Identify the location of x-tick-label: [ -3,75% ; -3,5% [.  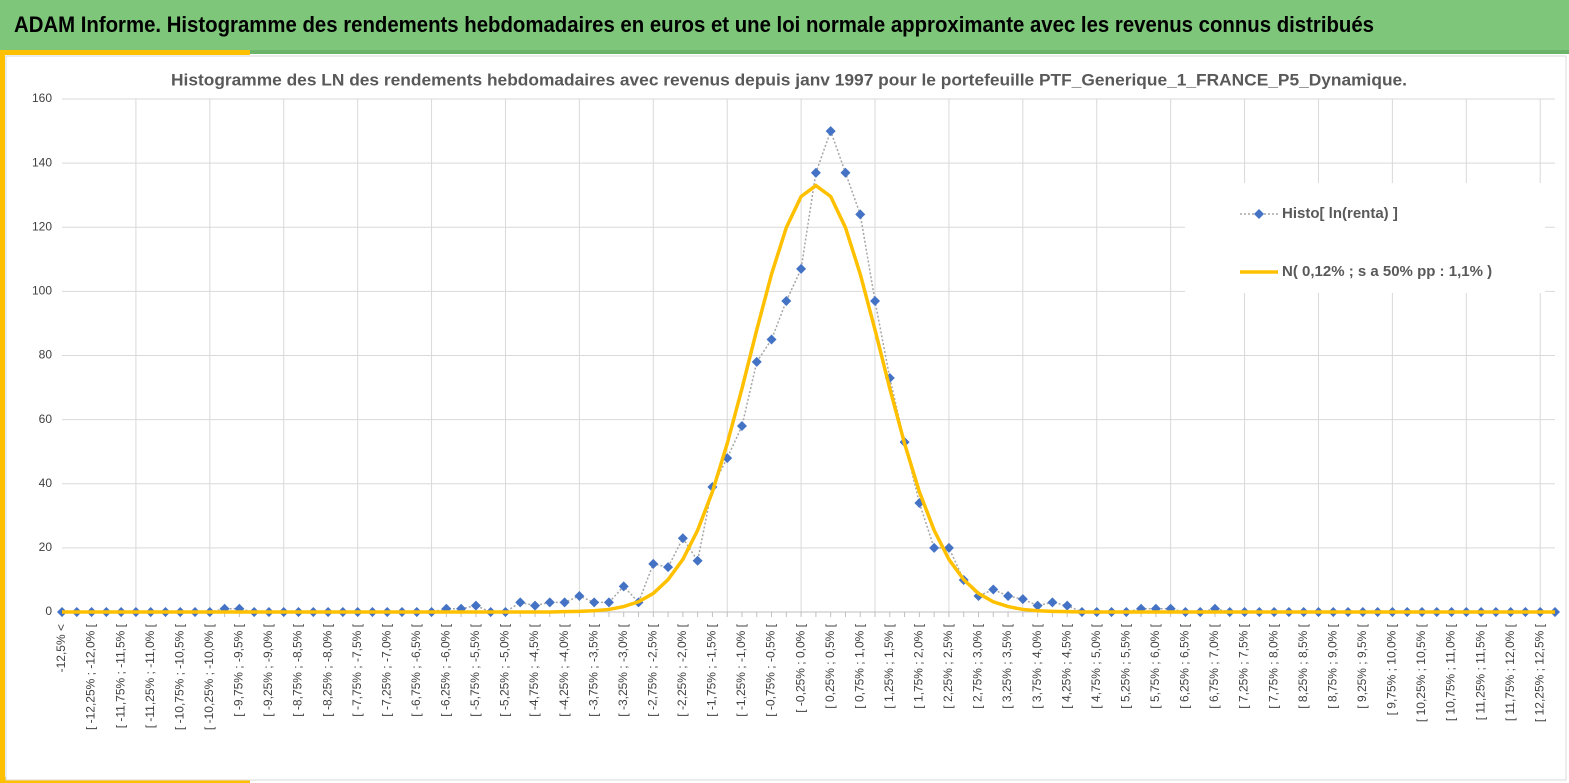
(593, 669).